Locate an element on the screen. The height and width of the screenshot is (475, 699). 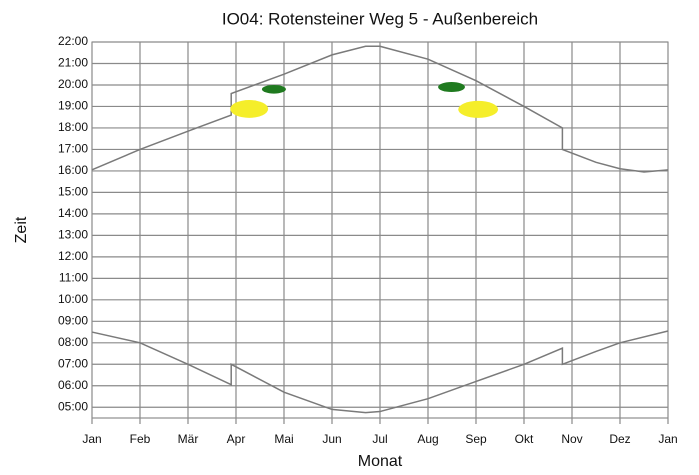
chart-title: IO04: Rotensteiner Weg 5 - Außenbereich is located at coordinates (380, 18).